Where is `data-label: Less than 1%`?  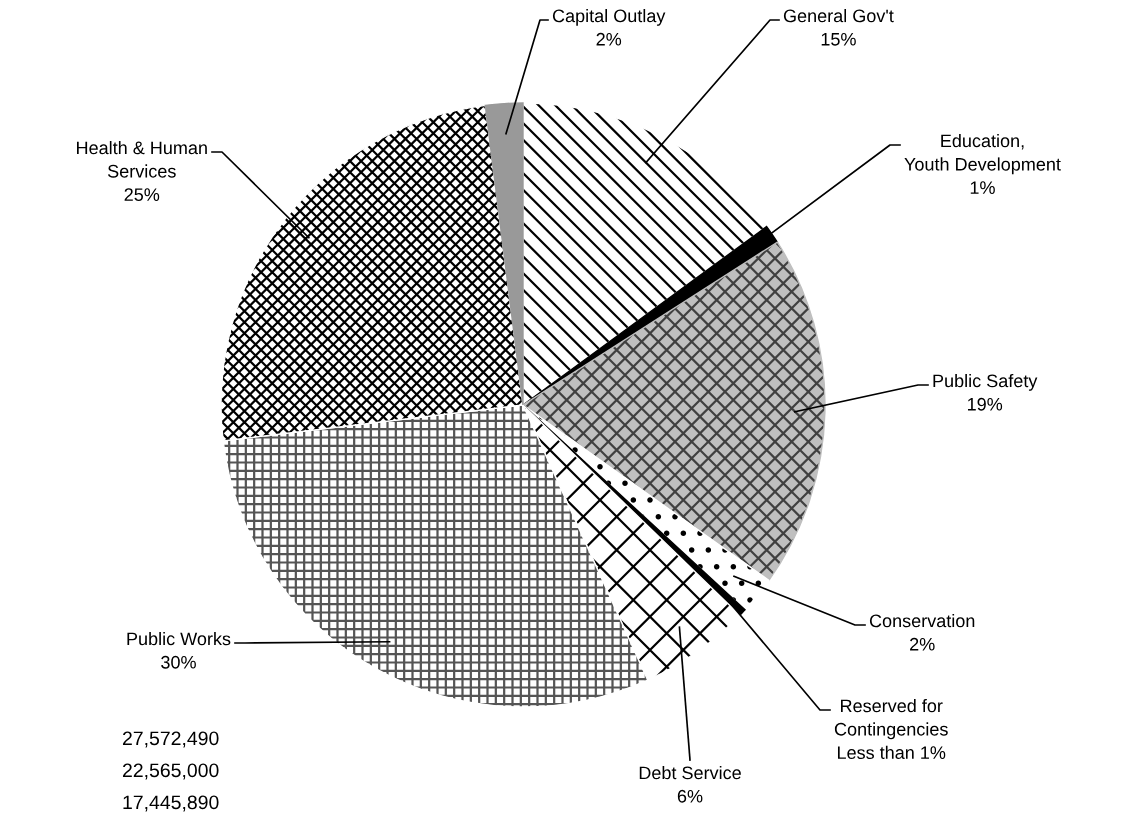
data-label: Less than 1% is located at coordinates (891, 752).